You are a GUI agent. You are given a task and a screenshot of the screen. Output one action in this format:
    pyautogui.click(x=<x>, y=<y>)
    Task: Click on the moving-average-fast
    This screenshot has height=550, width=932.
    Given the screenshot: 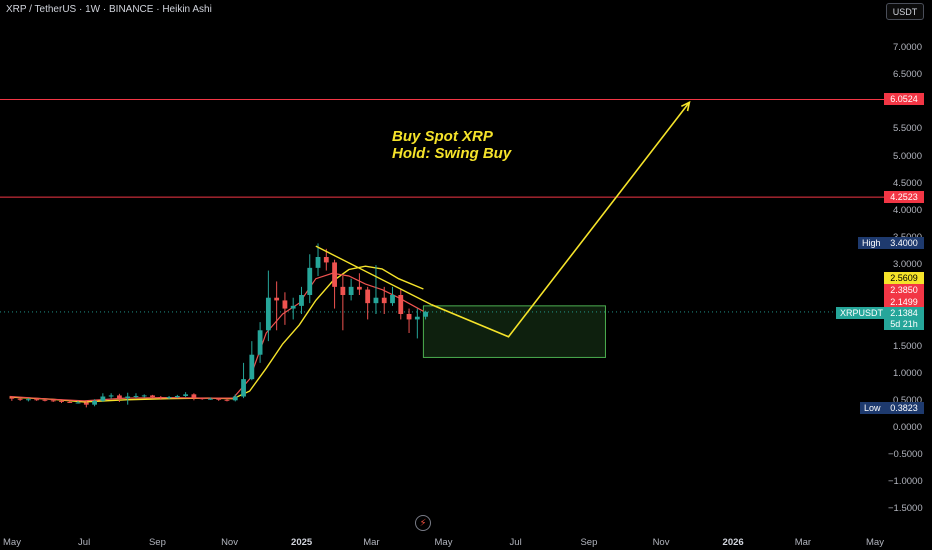 What is the action you would take?
    pyautogui.click(x=216, y=337)
    